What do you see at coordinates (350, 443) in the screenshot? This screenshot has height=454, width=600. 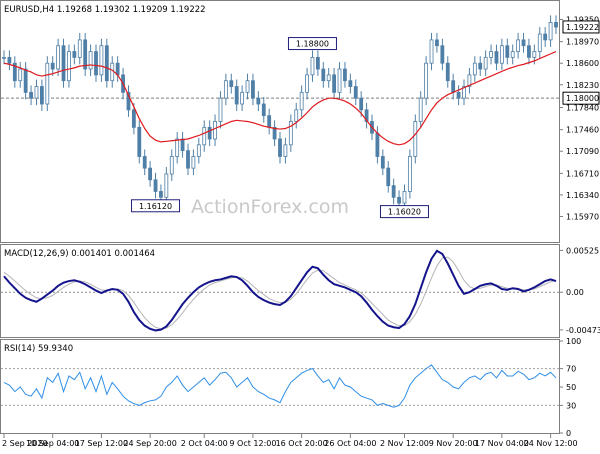 I see `time-axis-label: 26 Oct 04:00` at bounding box center [350, 443].